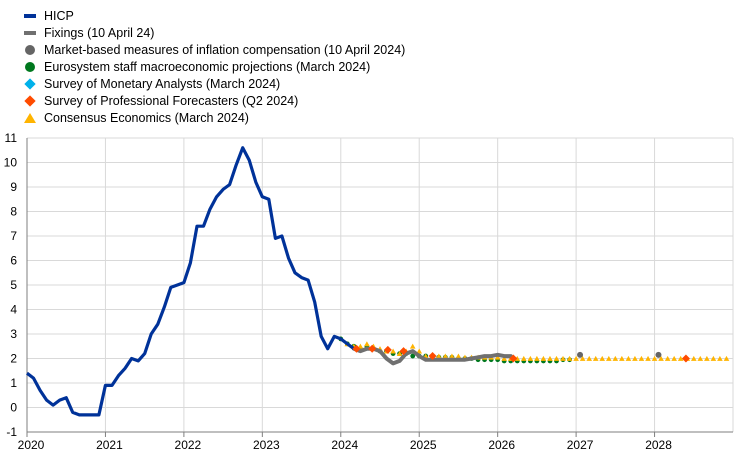 This screenshot has width=744, height=458. Describe the element at coordinates (214, 15) in the screenshot. I see `legend-item-hicp: HICP` at that location.